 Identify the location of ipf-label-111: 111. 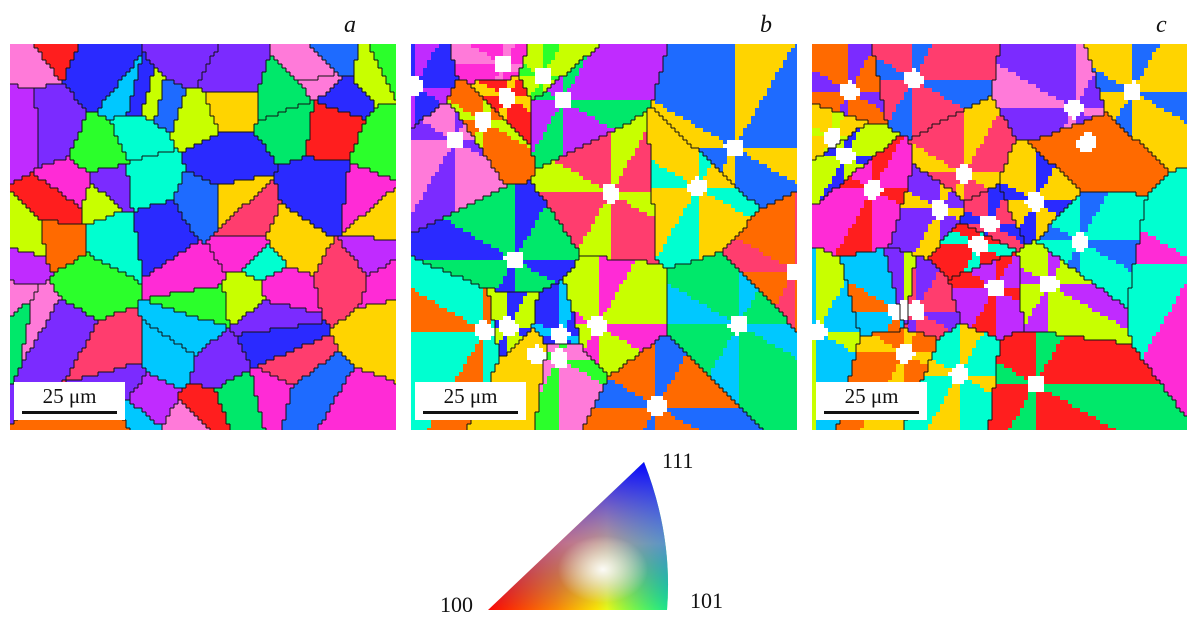
(677, 461).